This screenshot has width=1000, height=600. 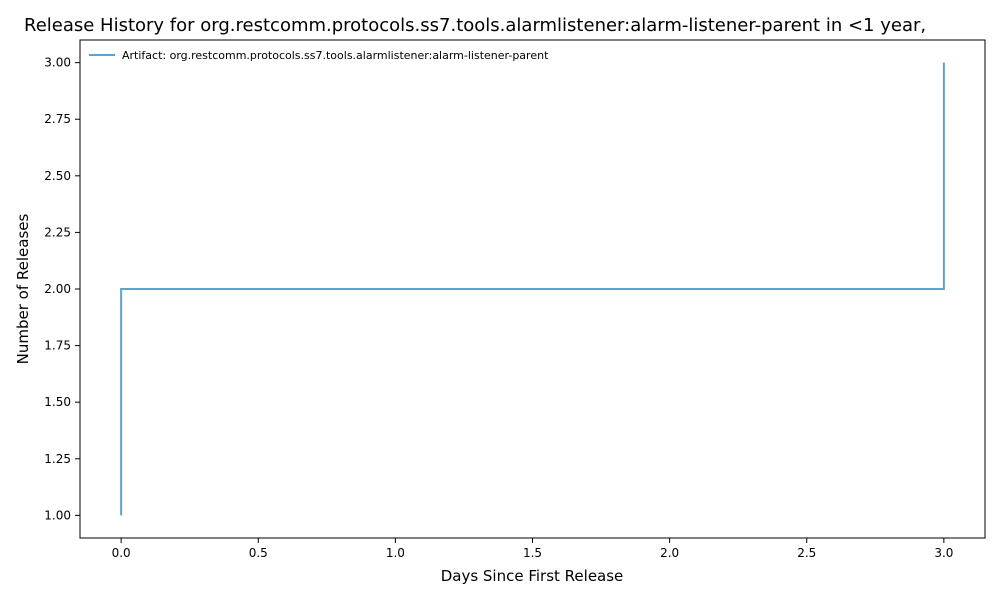 I want to click on x-tick-label: 0.5, so click(x=258, y=553).